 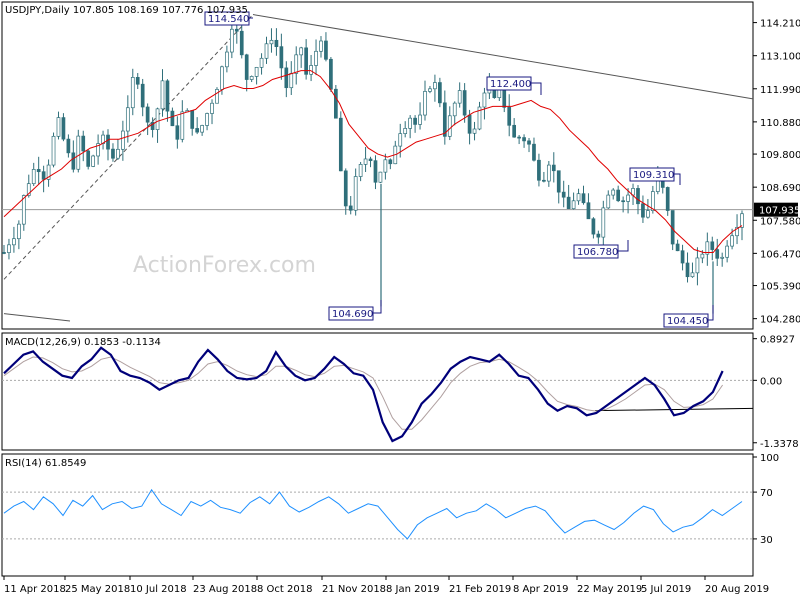 What do you see at coordinates (97, 589) in the screenshot?
I see `x-tick-label: 25 May 2018` at bounding box center [97, 589].